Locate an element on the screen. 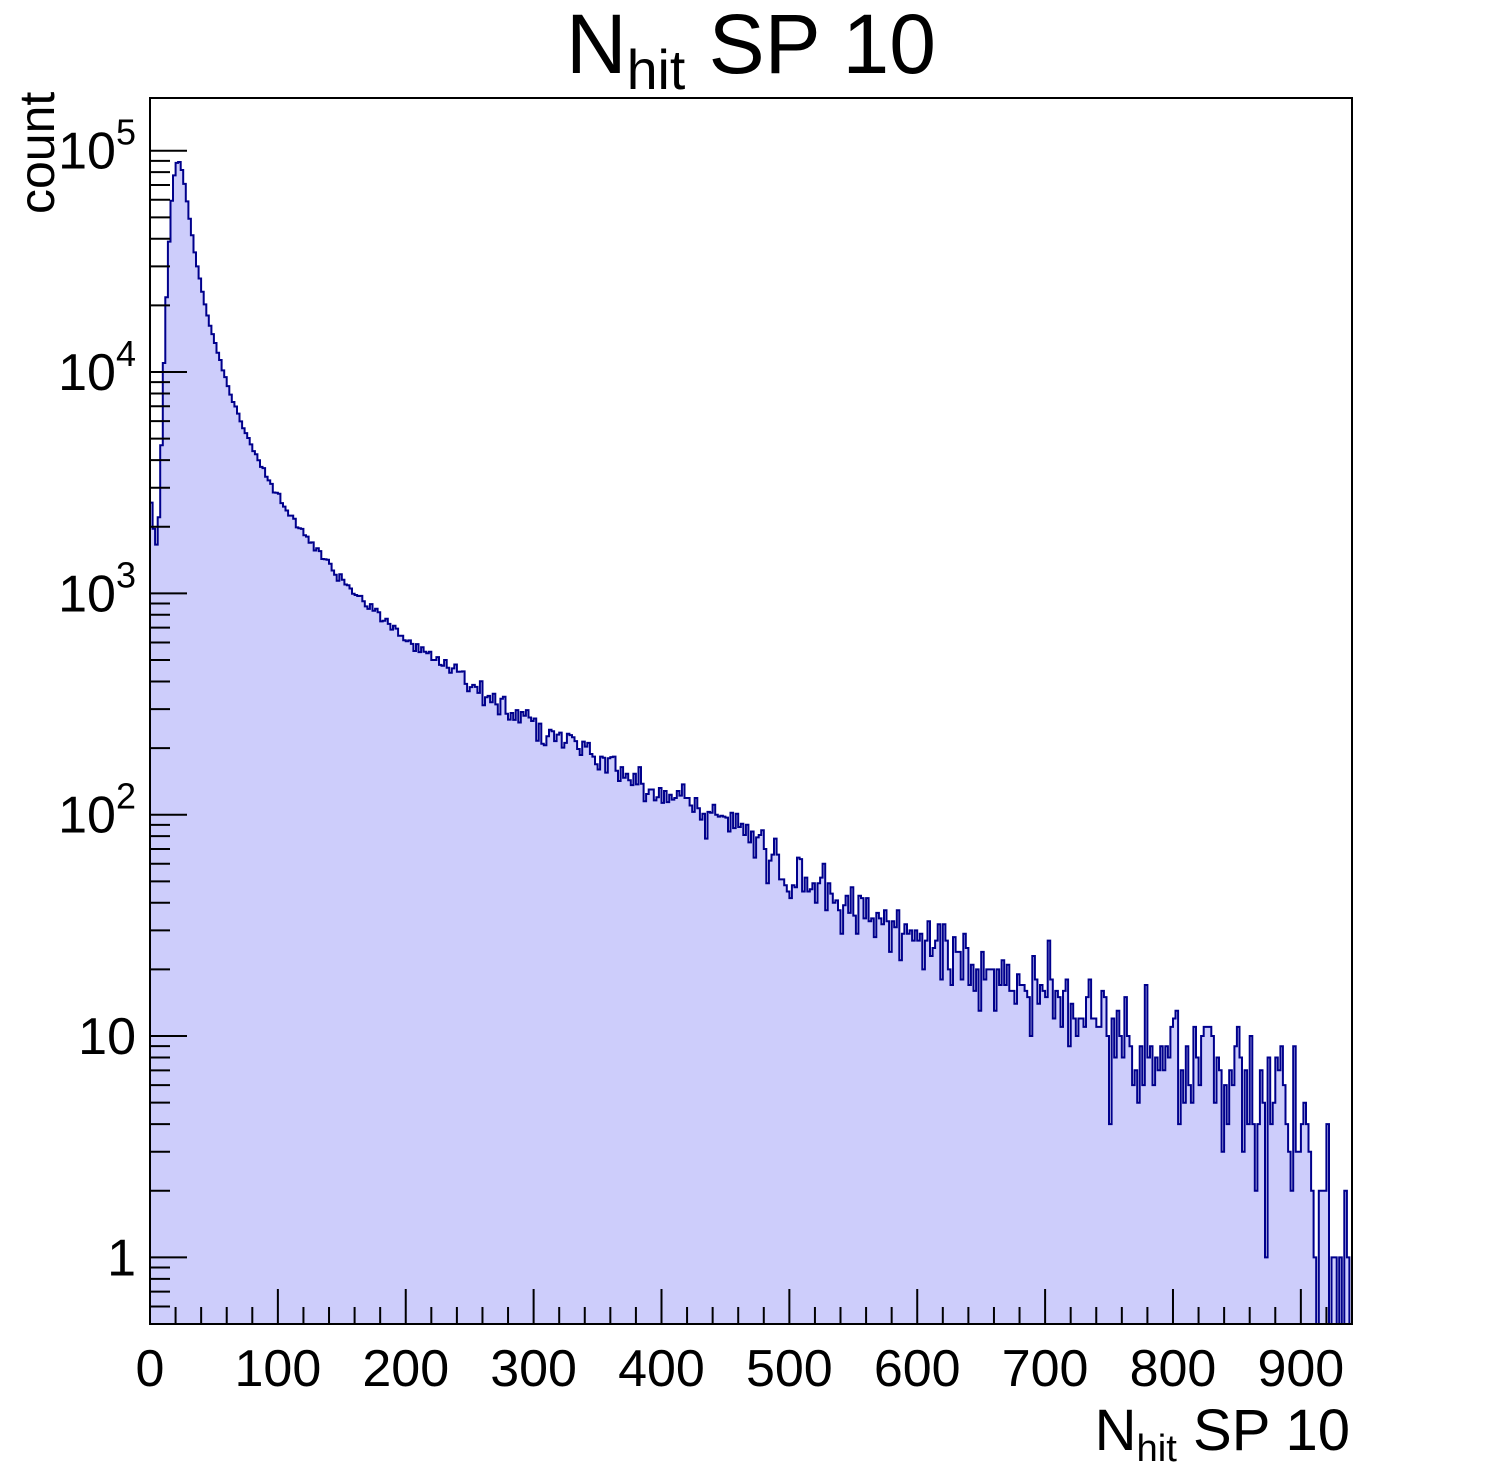 This screenshot has height=1472, width=1496. chart-title-rest: SP 10 is located at coordinates (810, 45).